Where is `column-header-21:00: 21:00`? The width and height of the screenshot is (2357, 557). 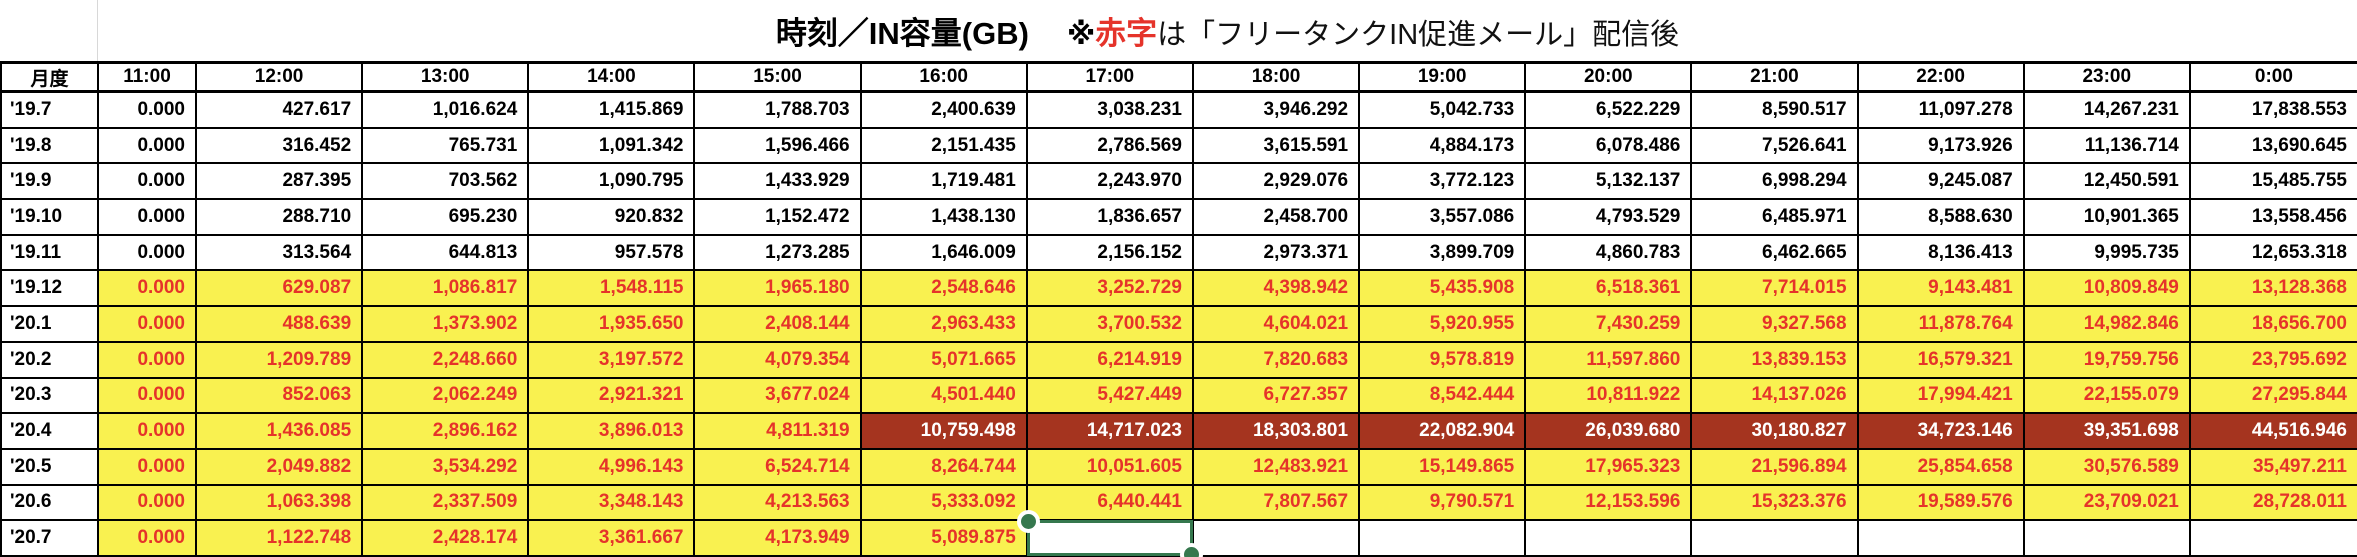
column-header-21:00: 21:00 is located at coordinates (1775, 77).